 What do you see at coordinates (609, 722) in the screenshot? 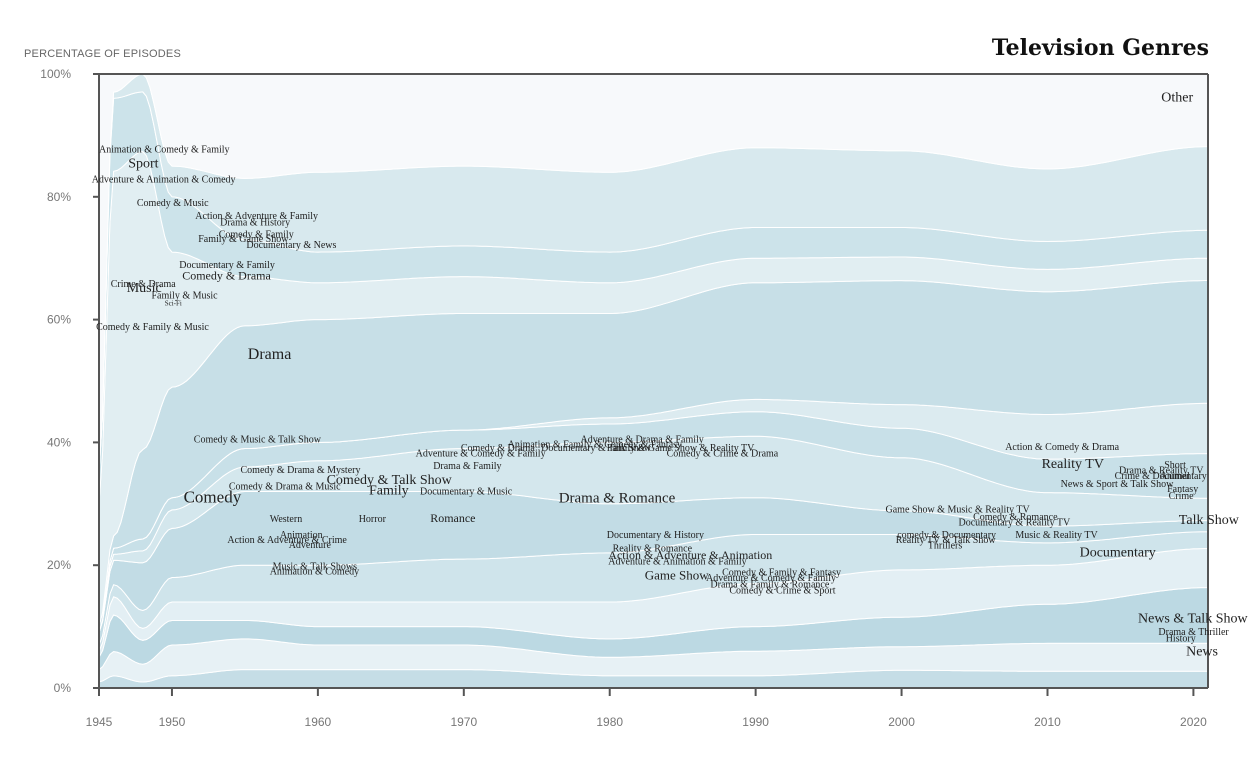
I see `x-tick-label: 1980` at bounding box center [609, 722].